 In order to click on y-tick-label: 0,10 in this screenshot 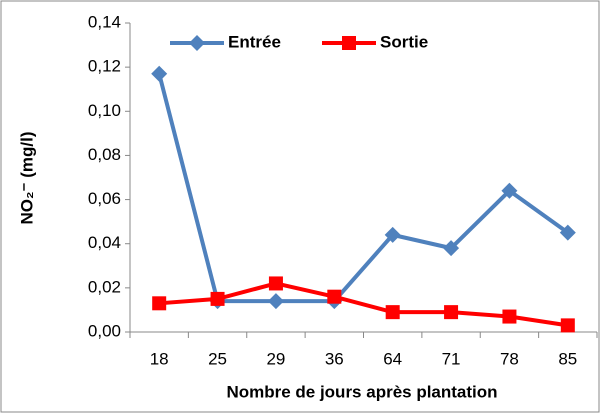, I will do `click(104, 110)`.